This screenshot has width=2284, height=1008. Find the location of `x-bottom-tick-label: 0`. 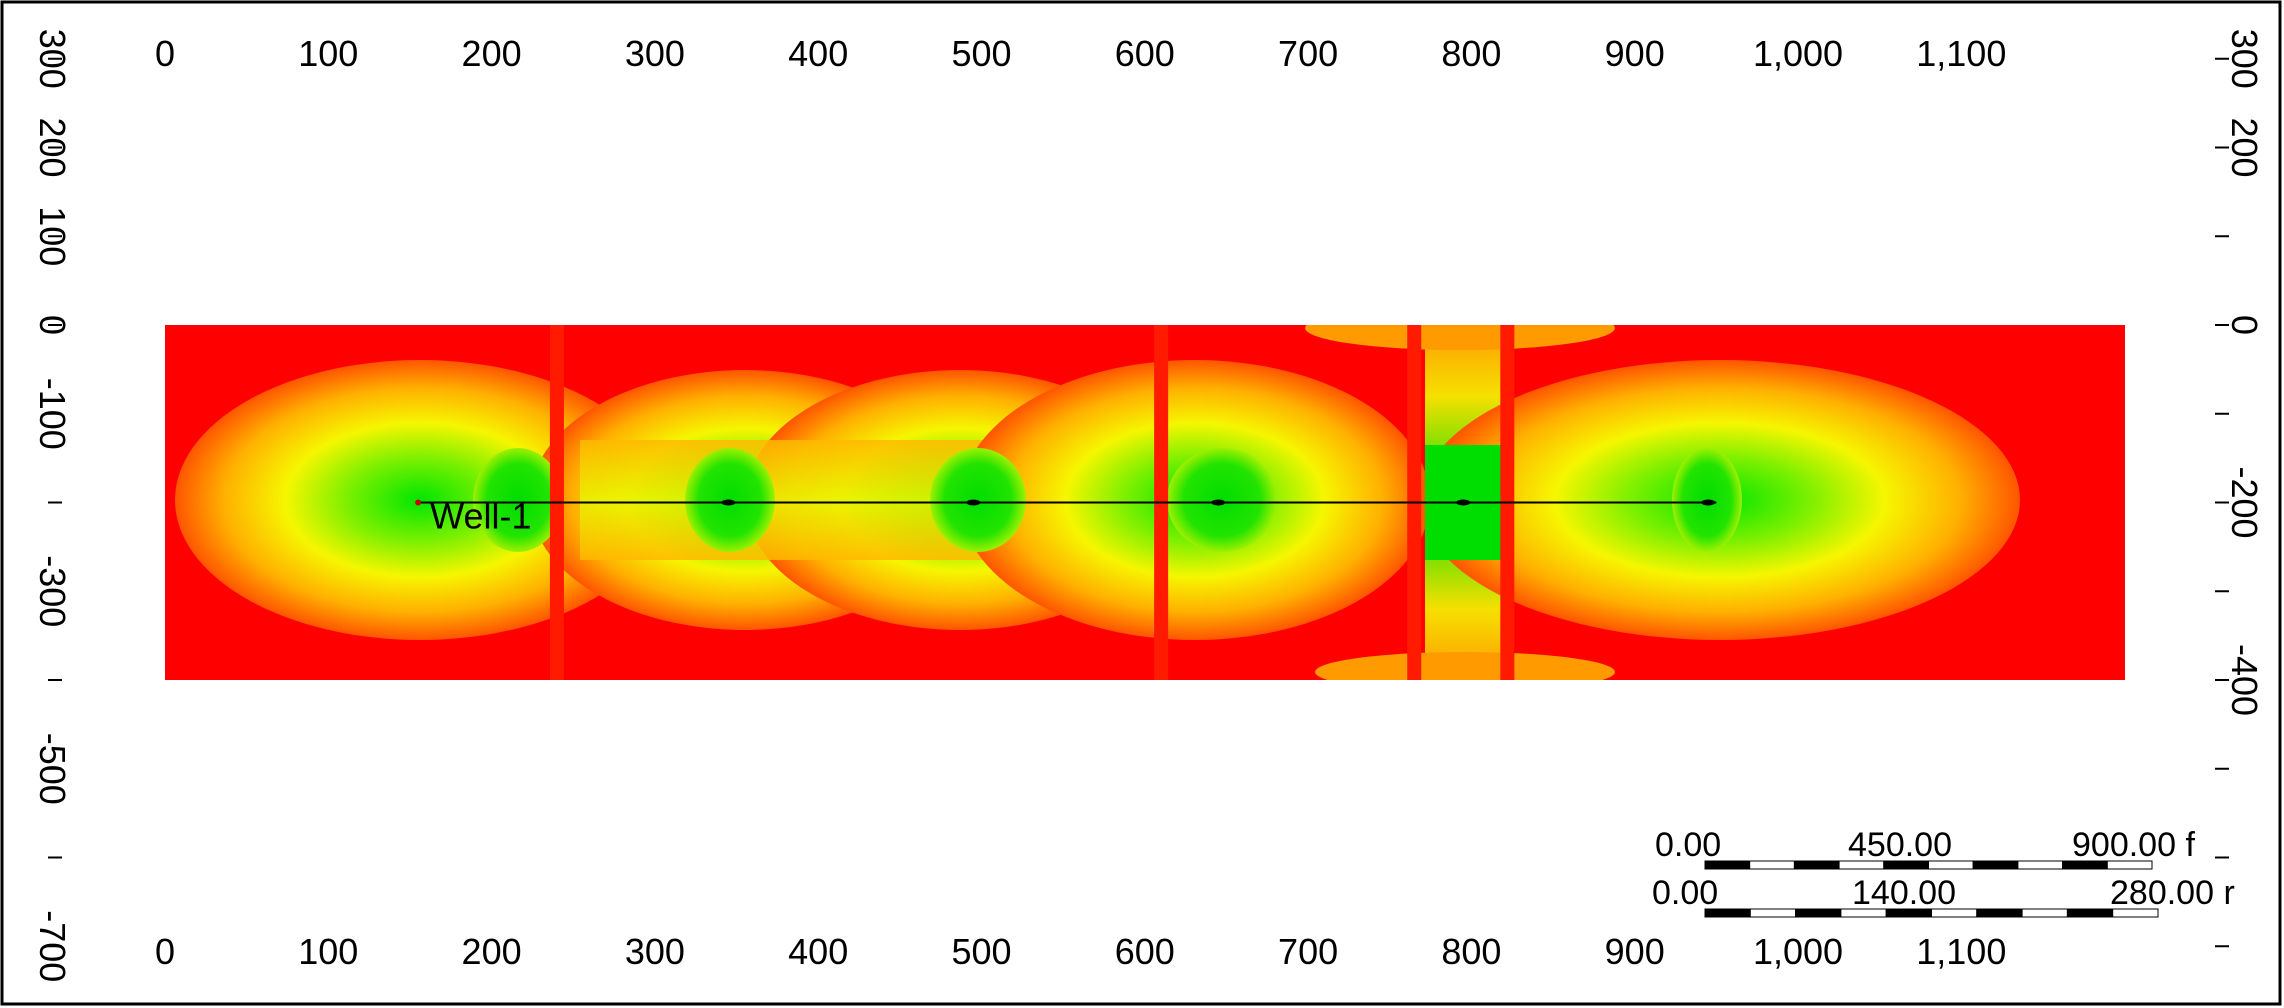

x-bottom-tick-label: 0 is located at coordinates (165, 951).